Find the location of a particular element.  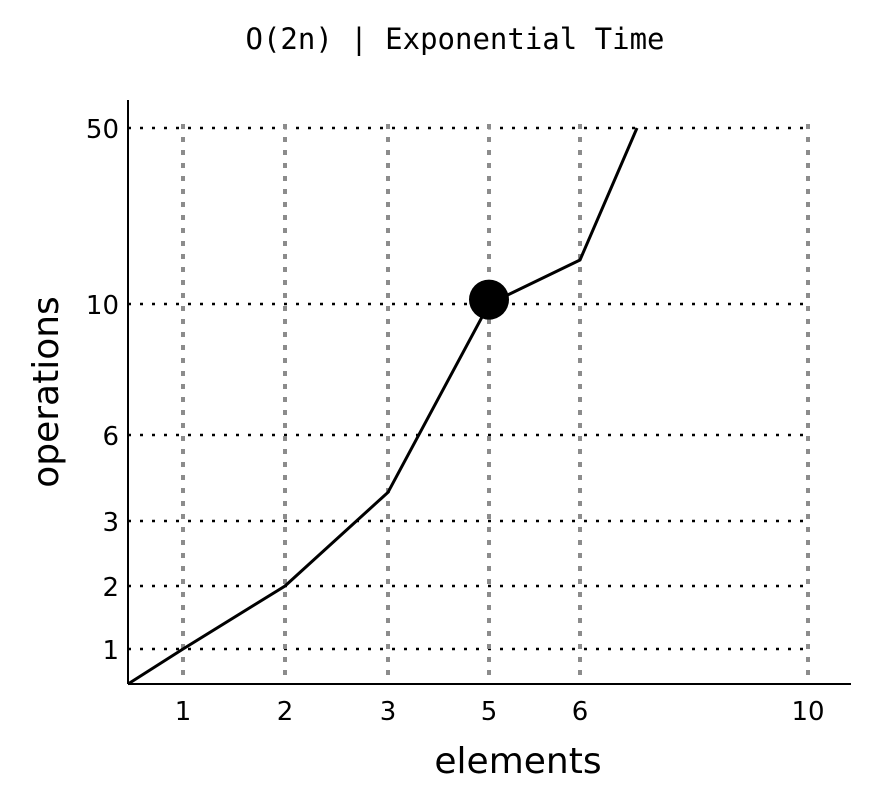

y-tick-label: 10 is located at coordinates (102, 306).